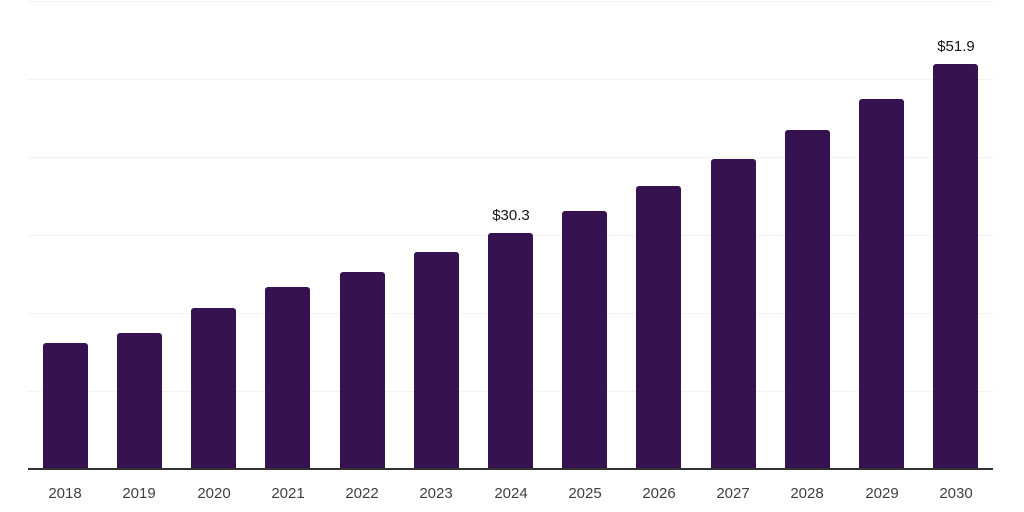 The width and height of the screenshot is (1024, 512). What do you see at coordinates (511, 493) in the screenshot?
I see `x-tick-label: 2024` at bounding box center [511, 493].